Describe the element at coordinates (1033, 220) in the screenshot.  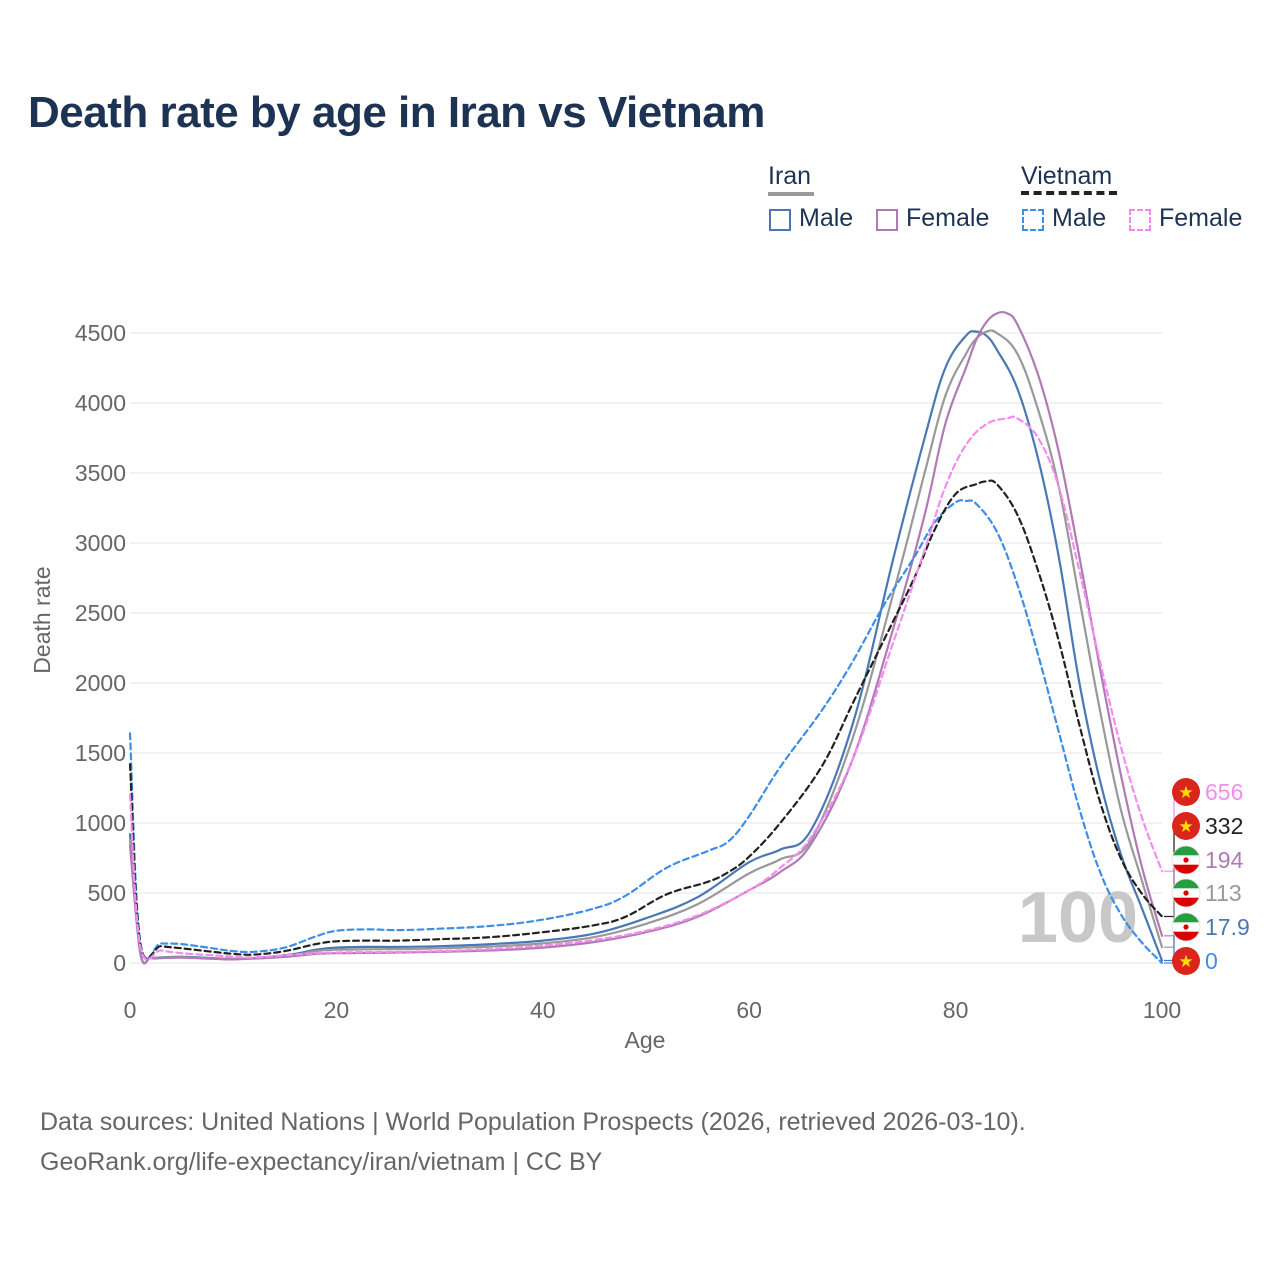
I see `legend-swatch-vietnam-male` at that location.